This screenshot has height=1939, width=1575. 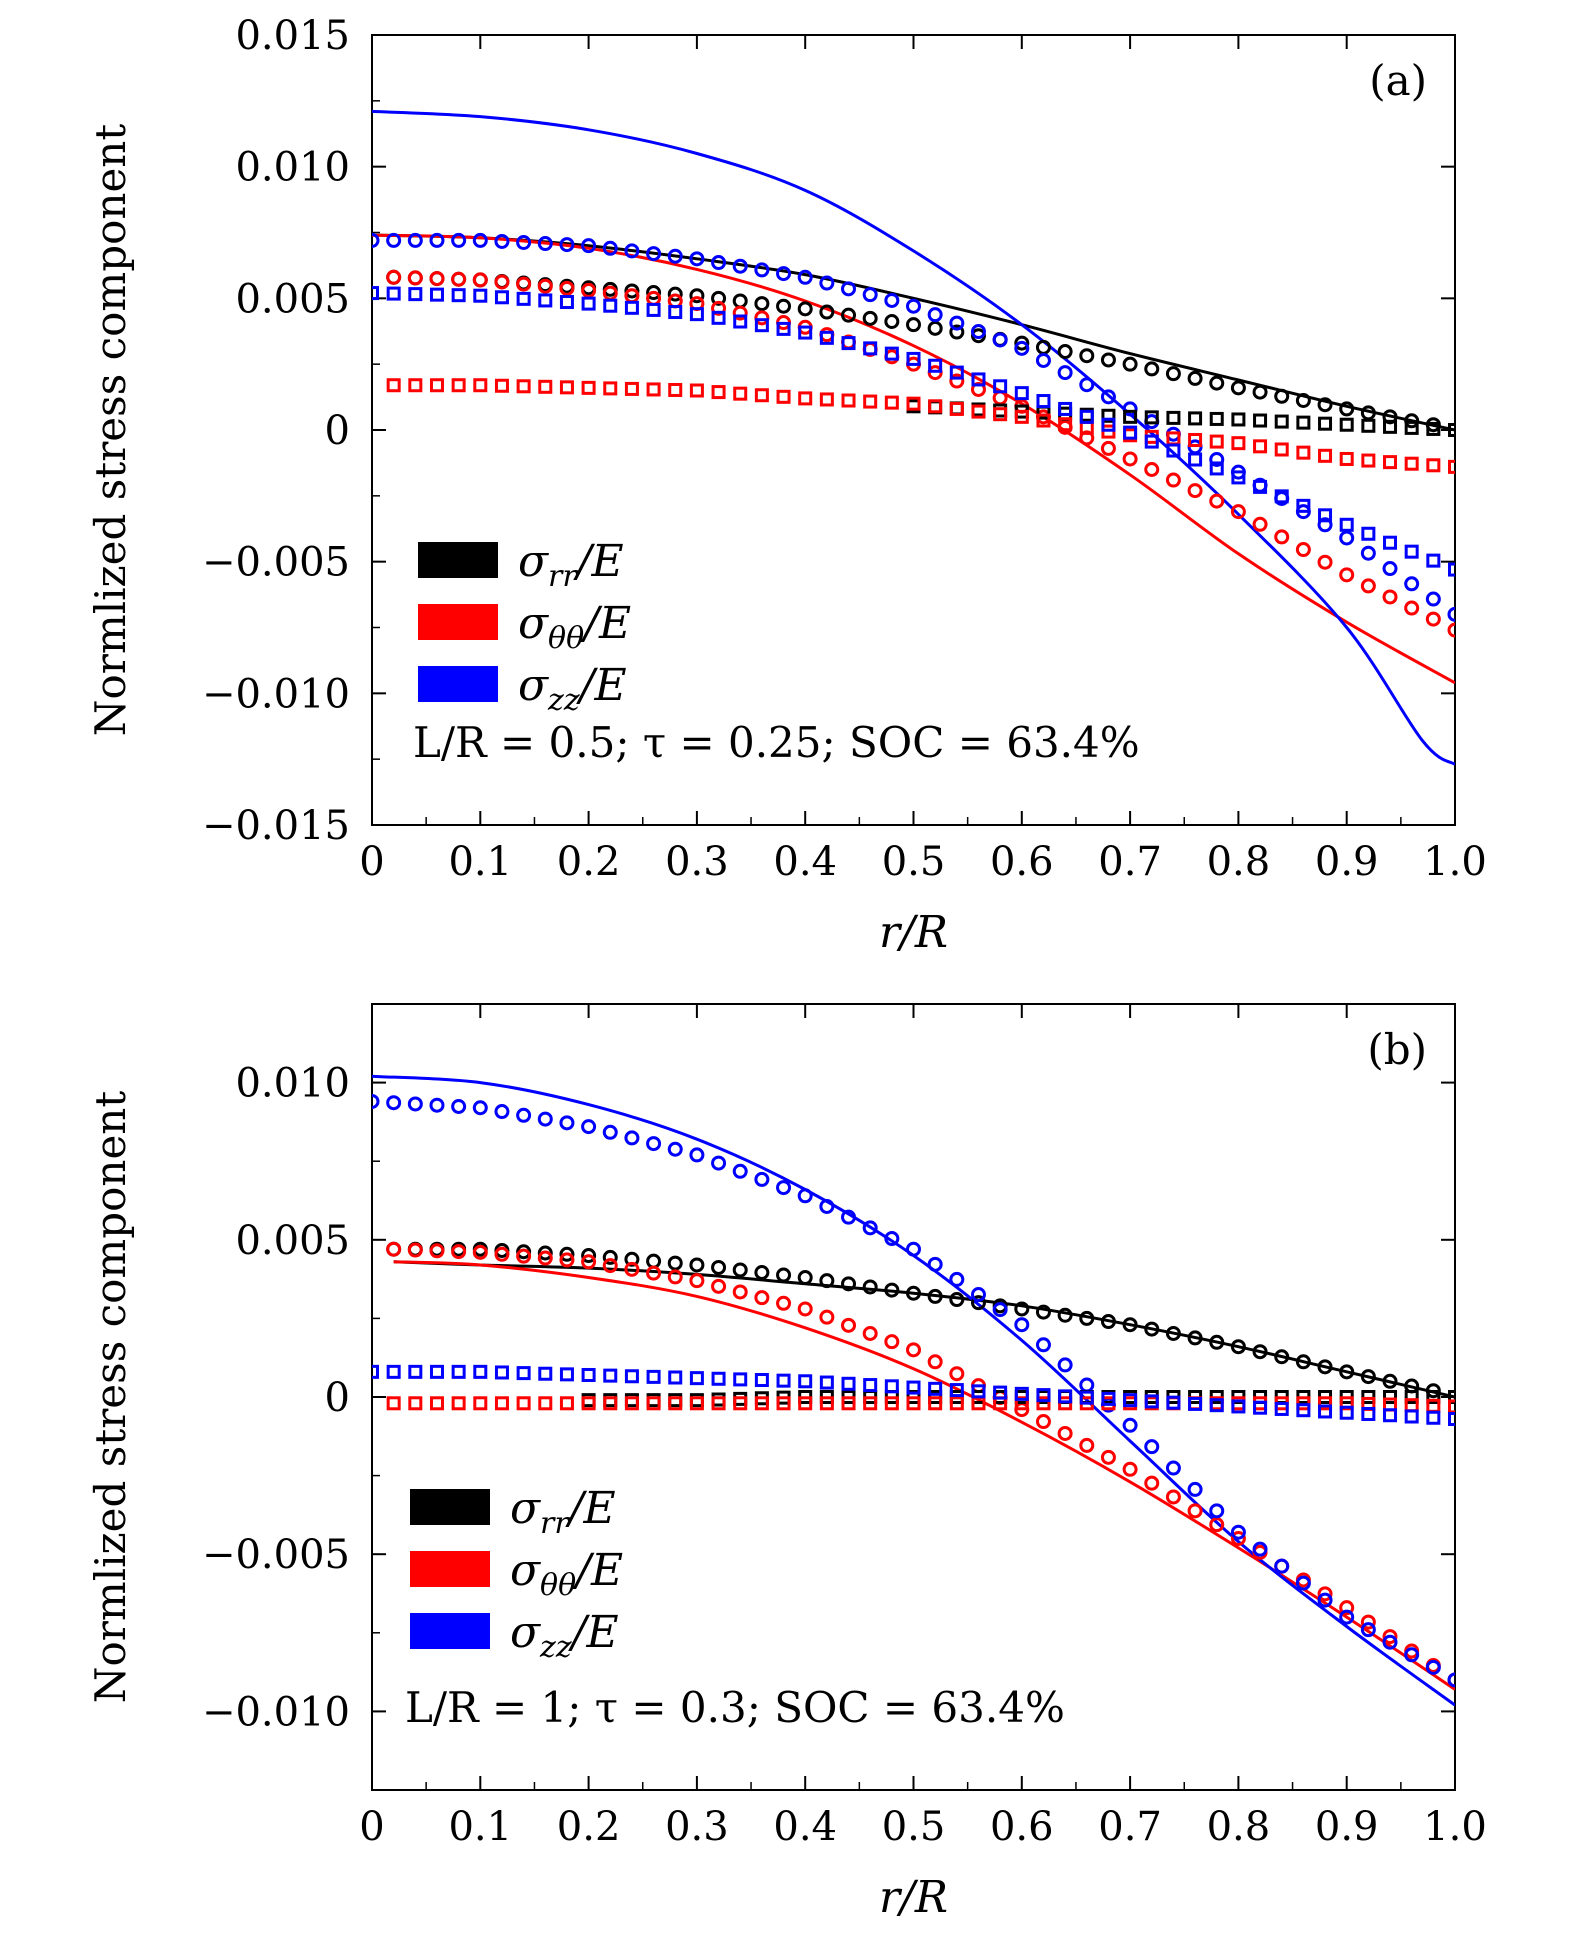 What do you see at coordinates (913, 1897) in the screenshot?
I see `x-axis-label: r/R` at bounding box center [913, 1897].